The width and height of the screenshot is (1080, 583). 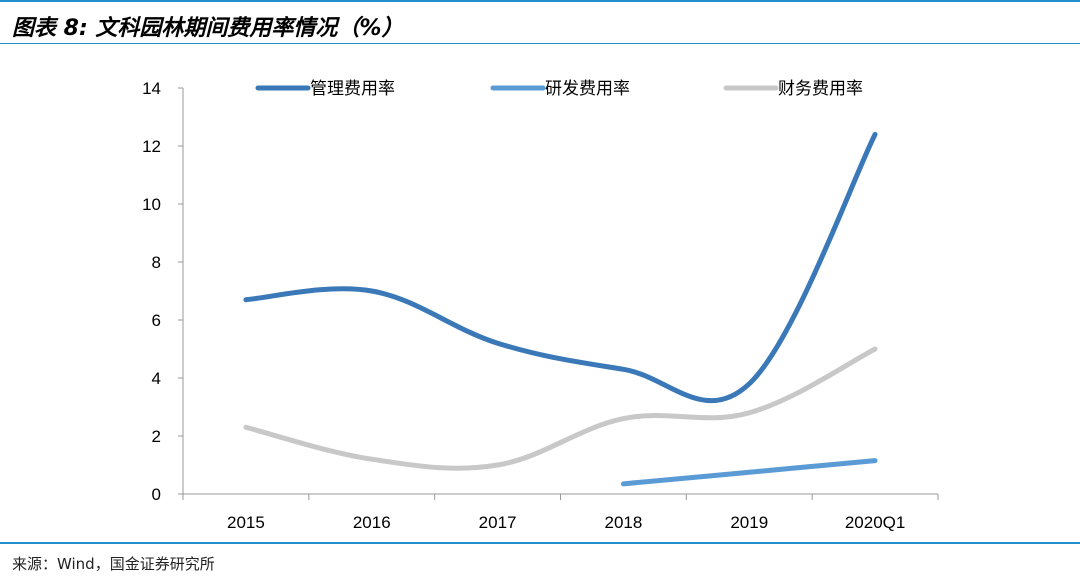 I want to click on legend-label-2: 研发费用率, so click(x=587, y=89).